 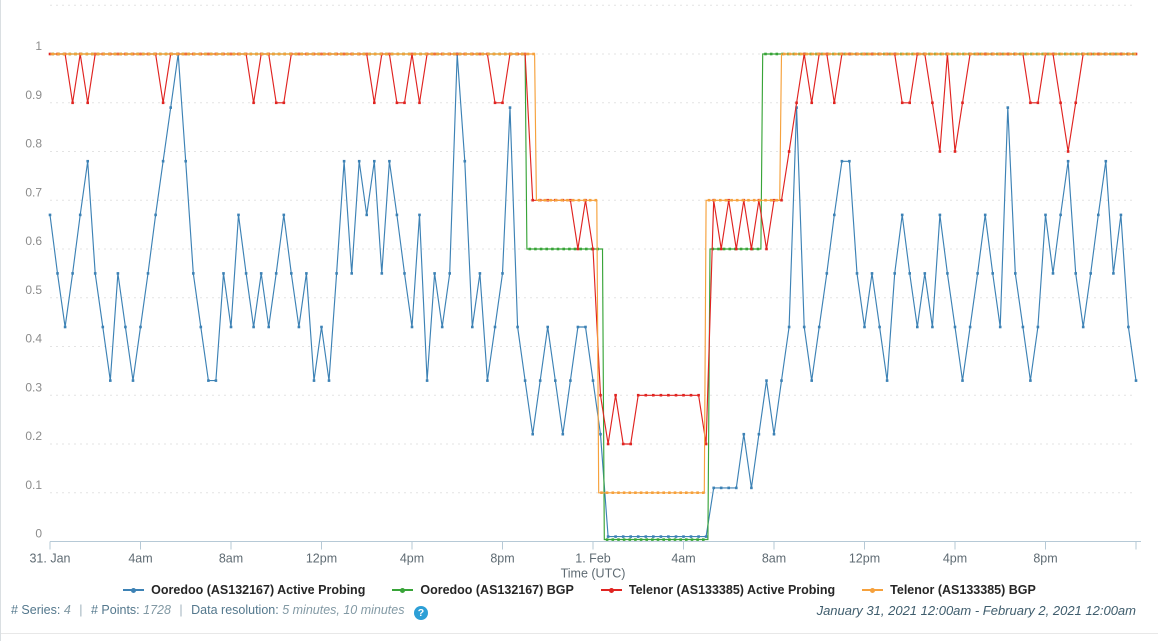 I want to click on legend-item-3: Telenor (AS133385) BGP, so click(x=949, y=590).